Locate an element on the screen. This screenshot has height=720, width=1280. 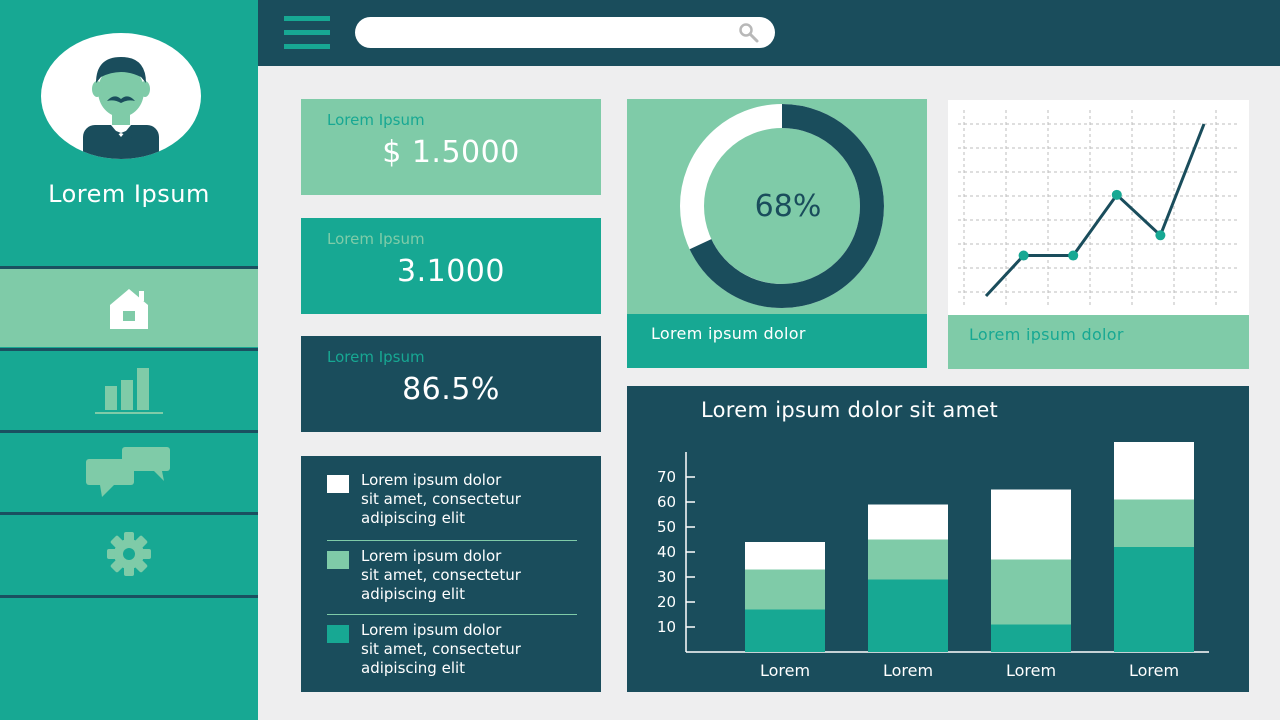
line-chart-footer-label: Lorem ipsum dolor is located at coordinates (1046, 334).